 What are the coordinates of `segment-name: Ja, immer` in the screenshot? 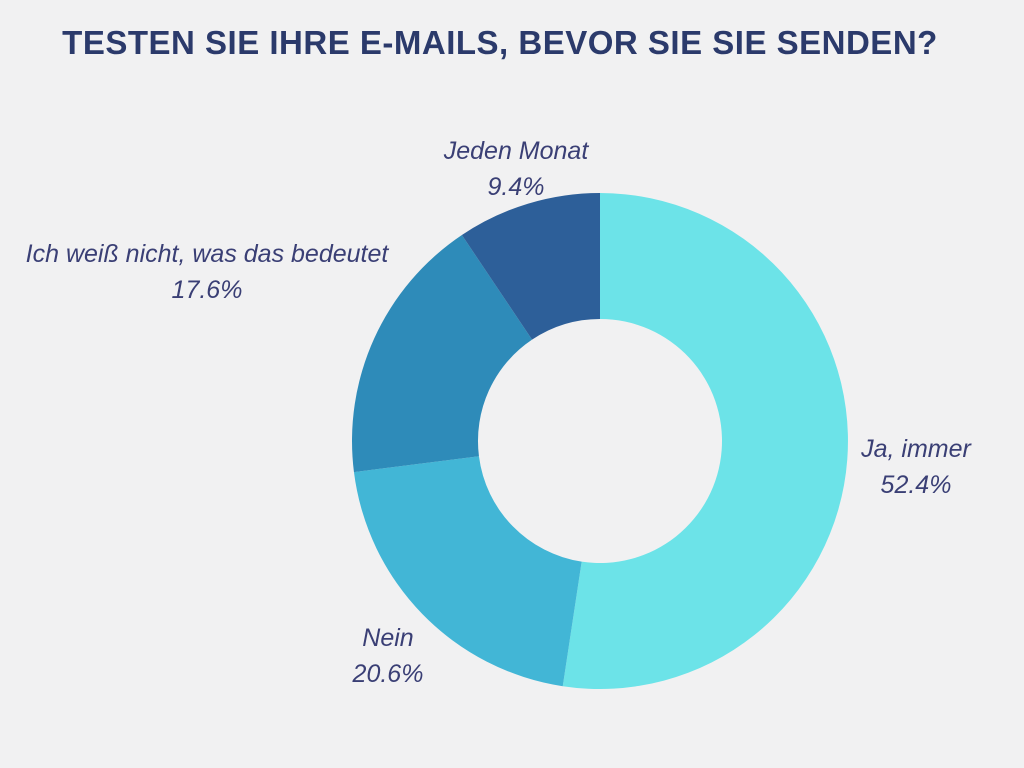 It's located at (916, 449).